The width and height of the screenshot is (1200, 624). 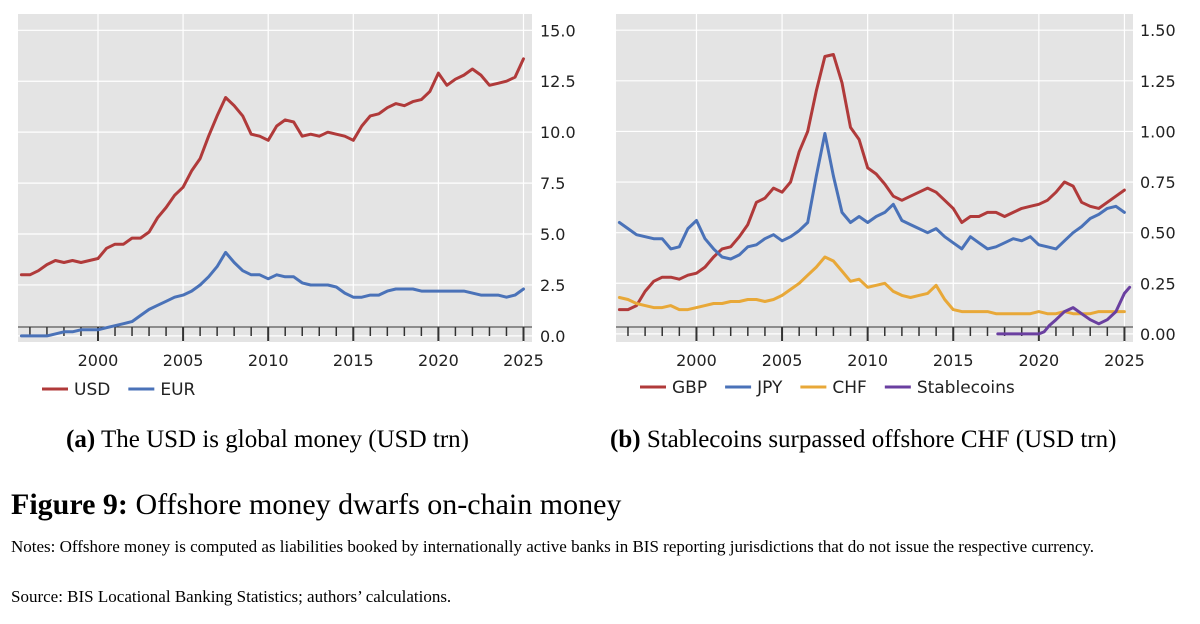 I want to click on figure-label: Figure 9:, so click(x=69, y=504).